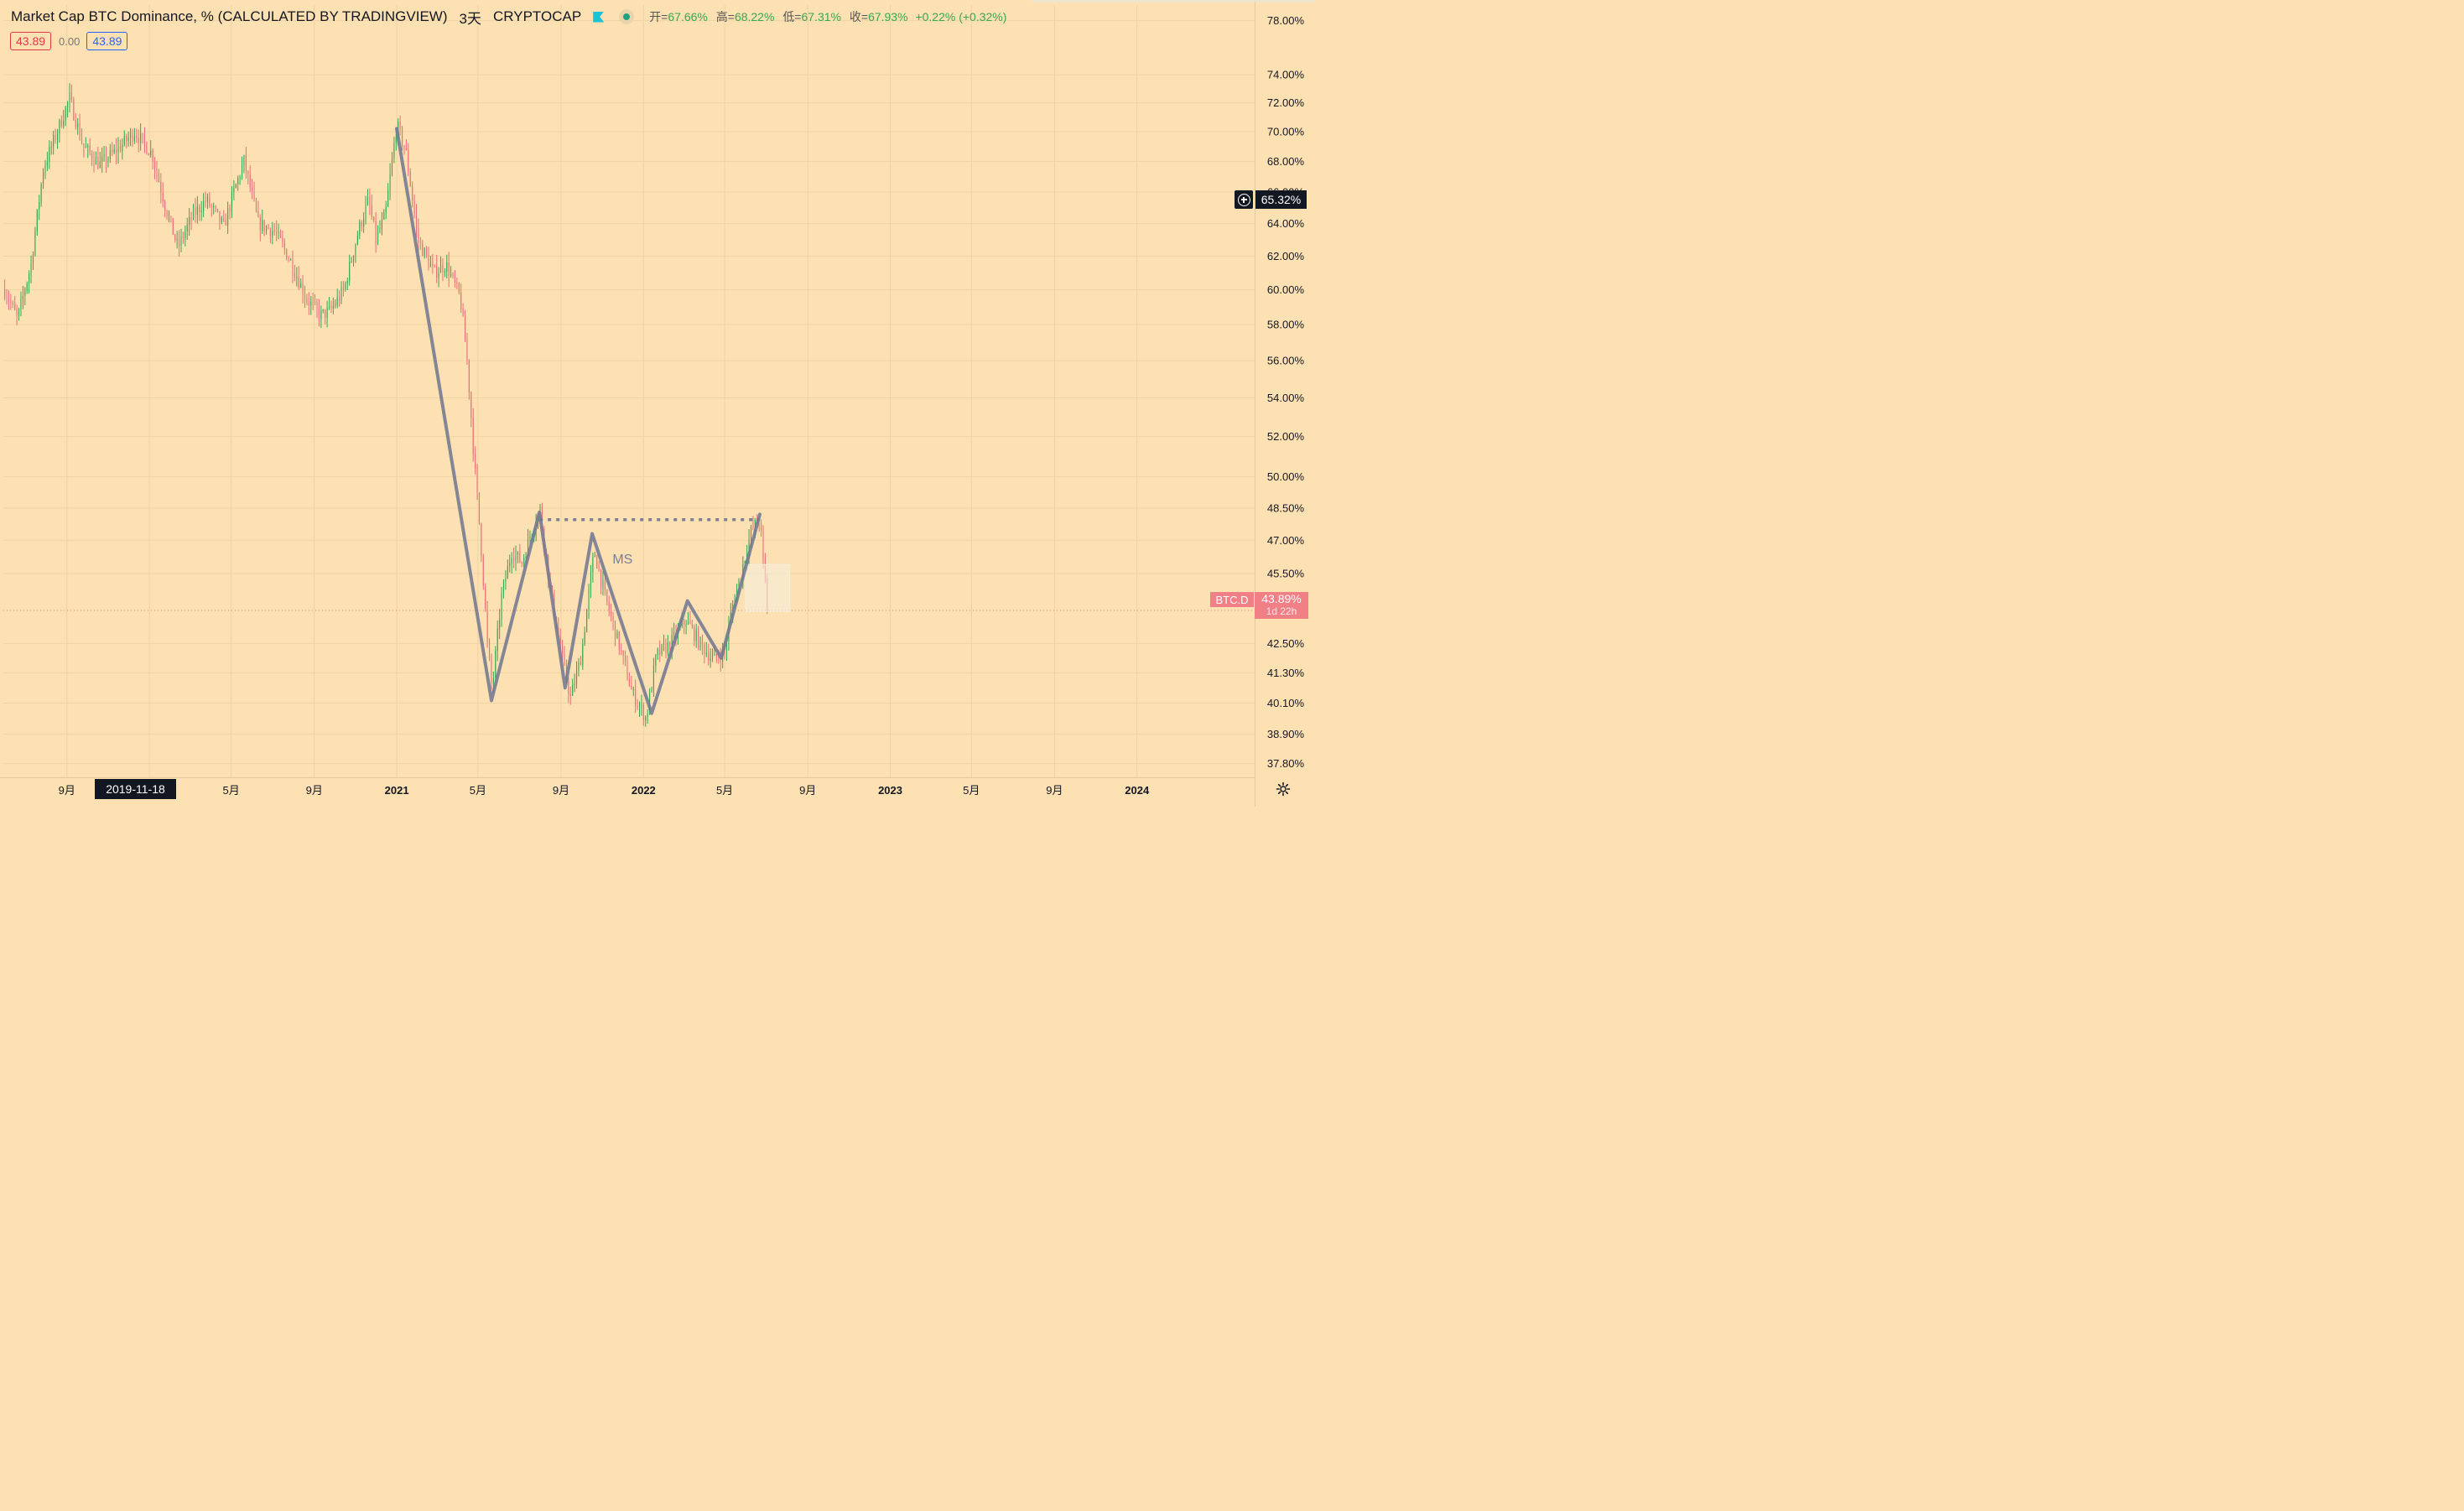  I want to click on y-tick-label: 40.10%, so click(1286, 703).